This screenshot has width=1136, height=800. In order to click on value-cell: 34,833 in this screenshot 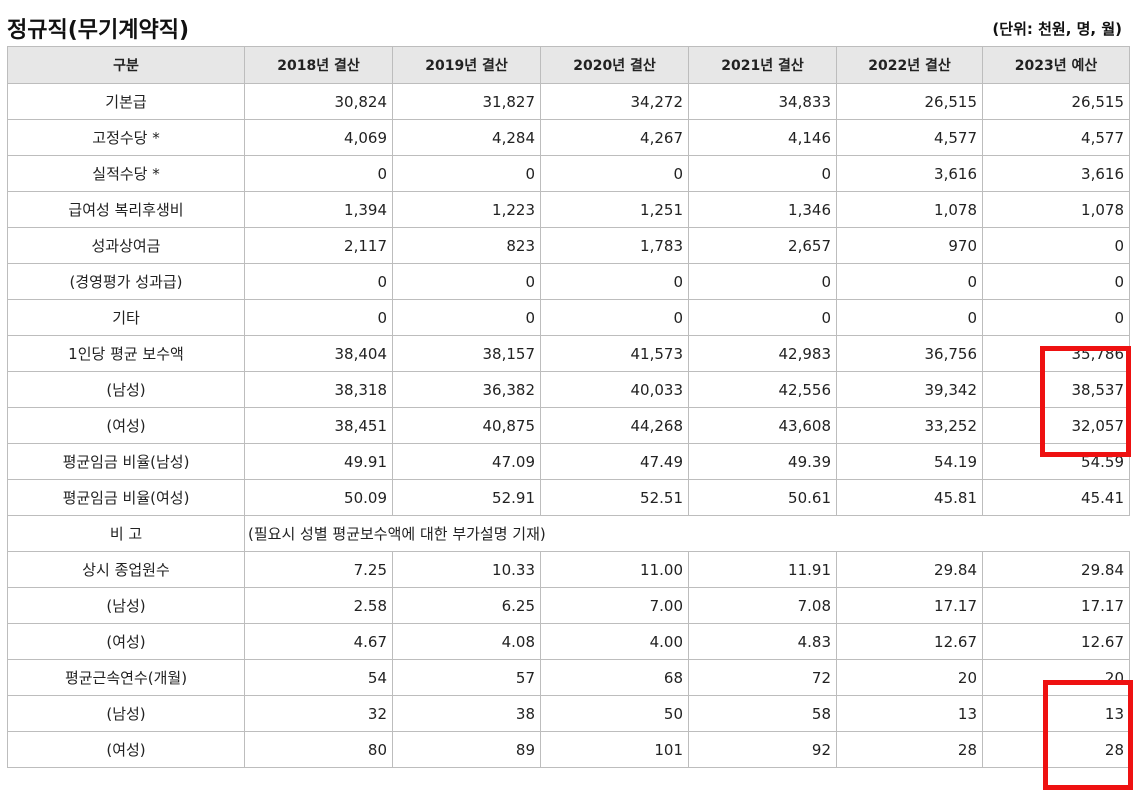, I will do `click(762, 101)`.